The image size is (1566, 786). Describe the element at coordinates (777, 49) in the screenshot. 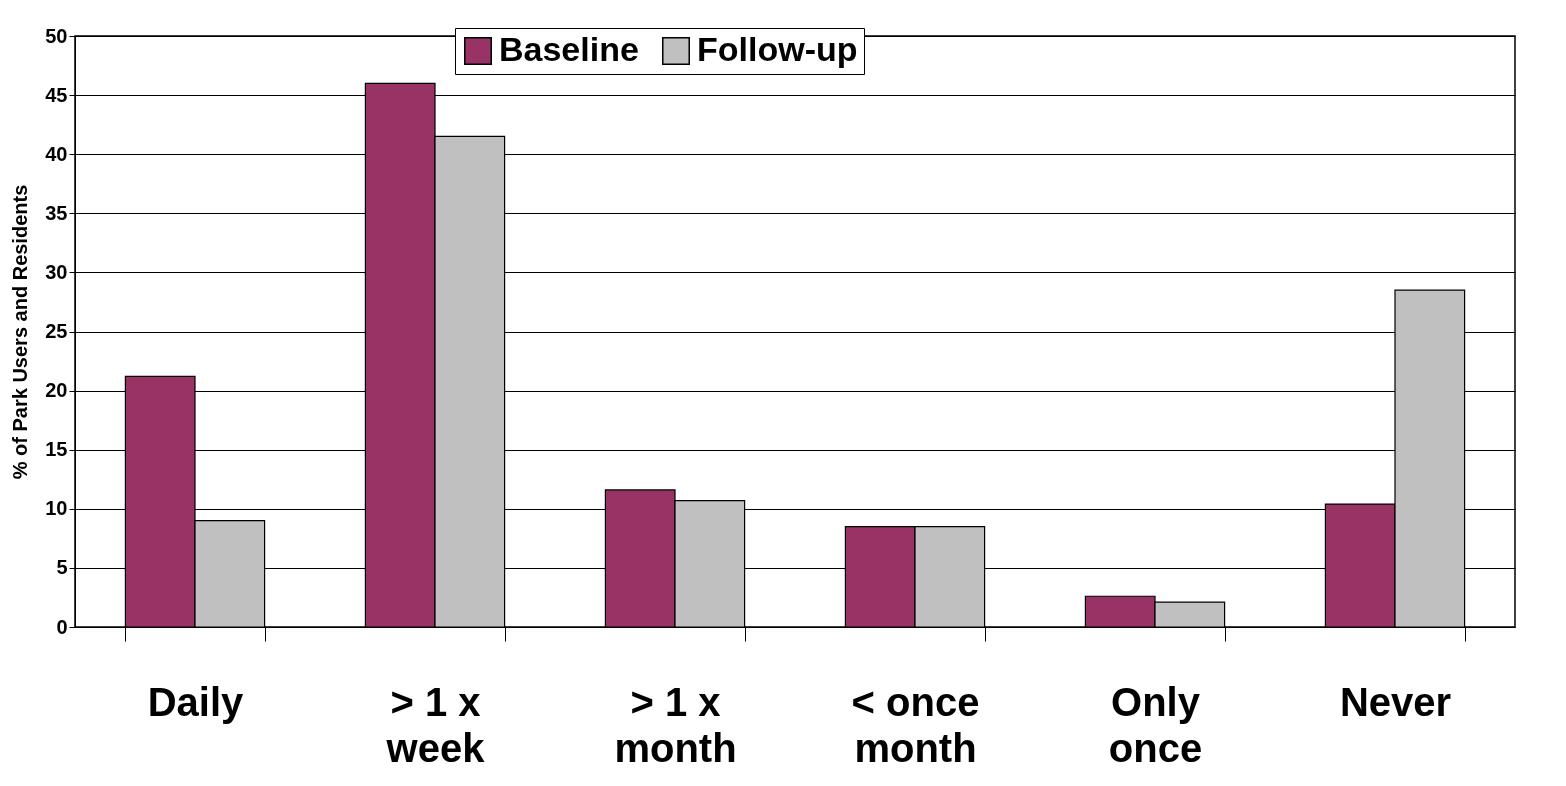

I see `legend-label: Follow-up` at that location.